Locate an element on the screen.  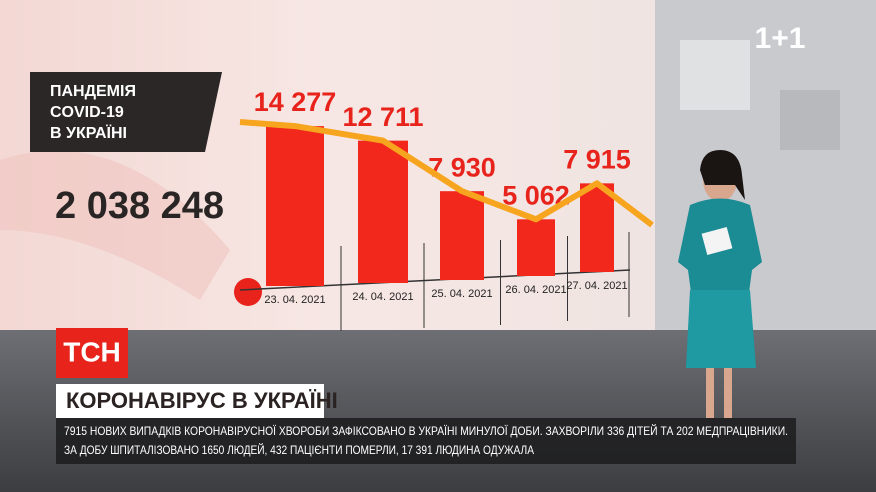
panel-title-line: COVID-19 is located at coordinates (87, 112).